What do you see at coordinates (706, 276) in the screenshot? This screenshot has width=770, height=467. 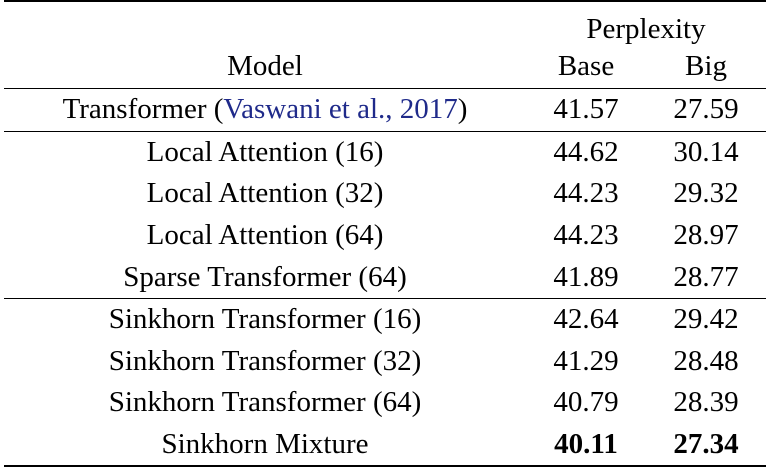 I see `big-perplexity-cell: 28.77` at bounding box center [706, 276].